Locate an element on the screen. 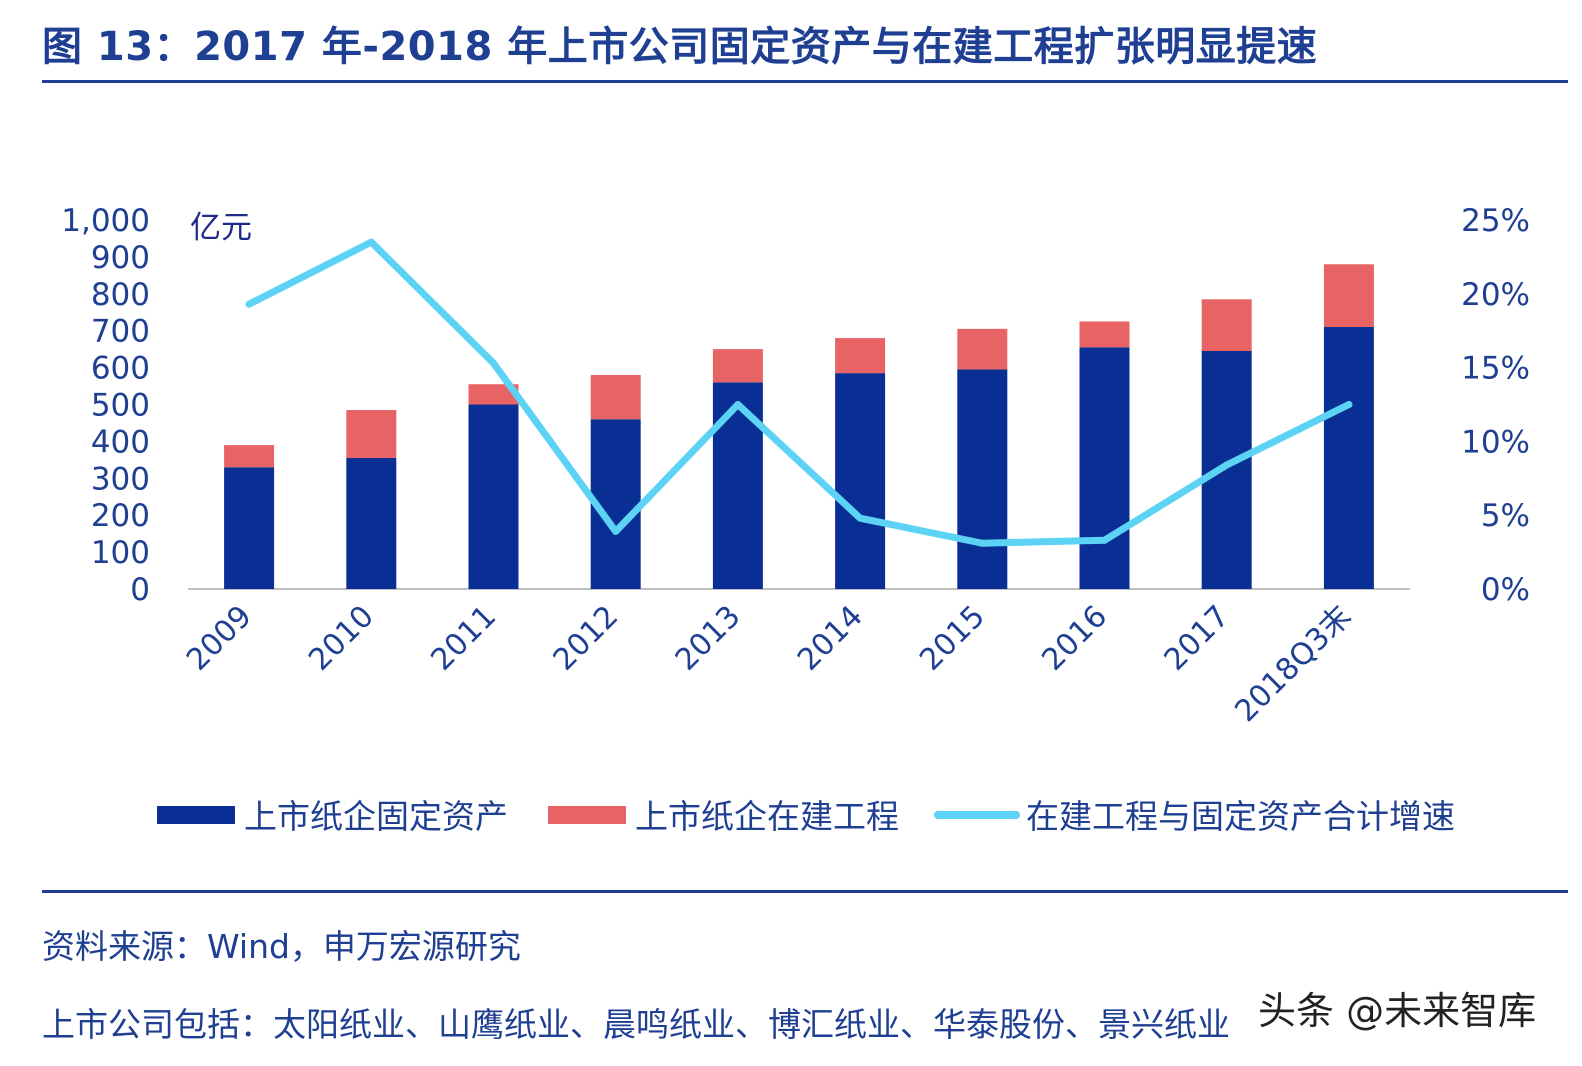 The height and width of the screenshot is (1066, 1582). y2-tick-label: 10% is located at coordinates (1495, 442).